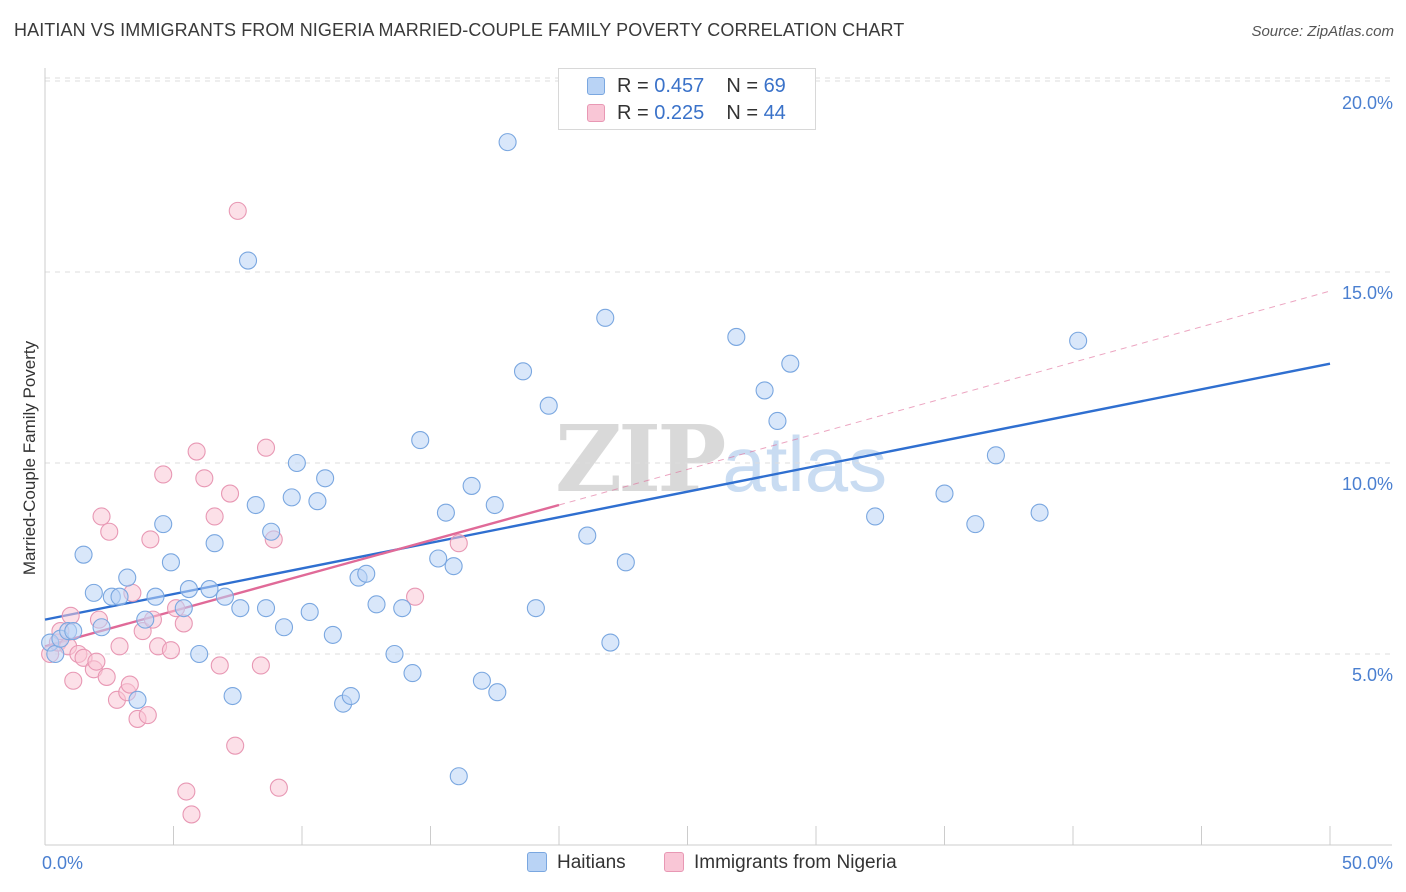 The width and height of the screenshot is (1406, 892). I want to click on bottom-legend-nigeria: Immigrants from Nigeria, so click(780, 863).